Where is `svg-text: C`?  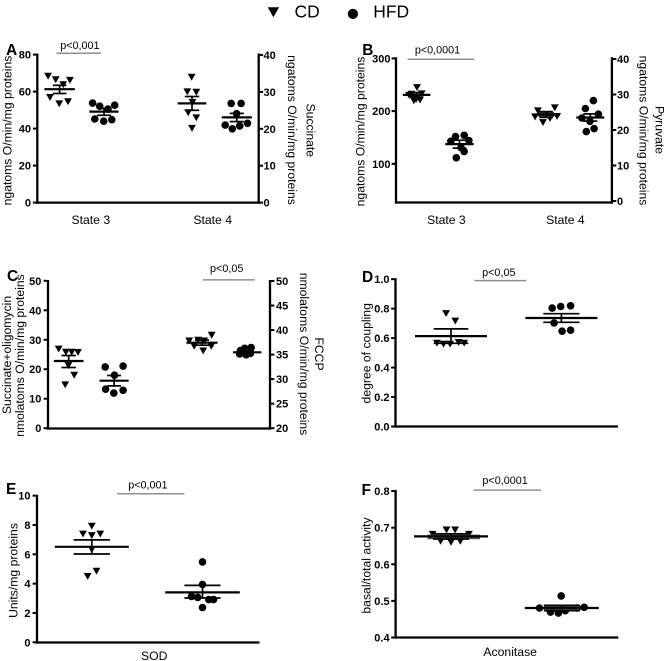 svg-text: C is located at coordinates (12, 276).